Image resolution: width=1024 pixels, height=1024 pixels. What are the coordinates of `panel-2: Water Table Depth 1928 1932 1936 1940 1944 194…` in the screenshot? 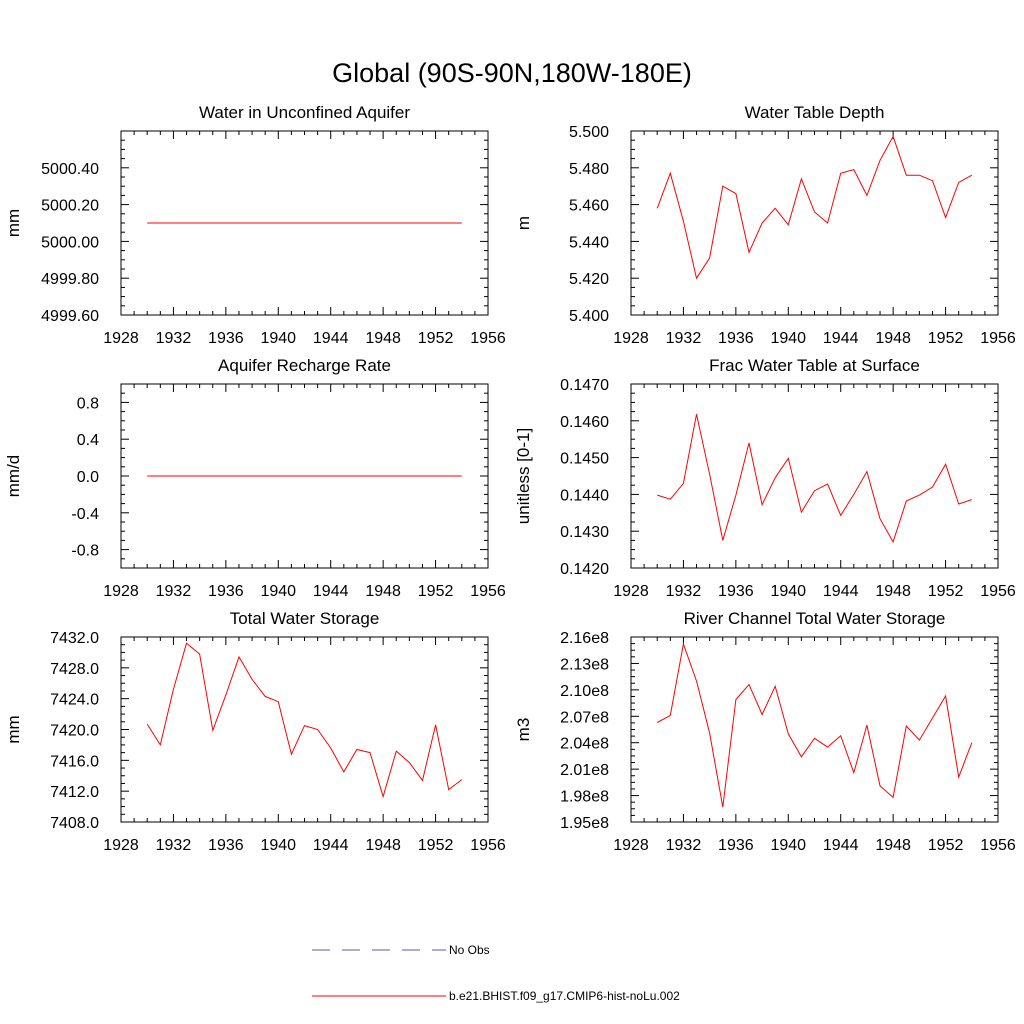 It's located at (765, 225).